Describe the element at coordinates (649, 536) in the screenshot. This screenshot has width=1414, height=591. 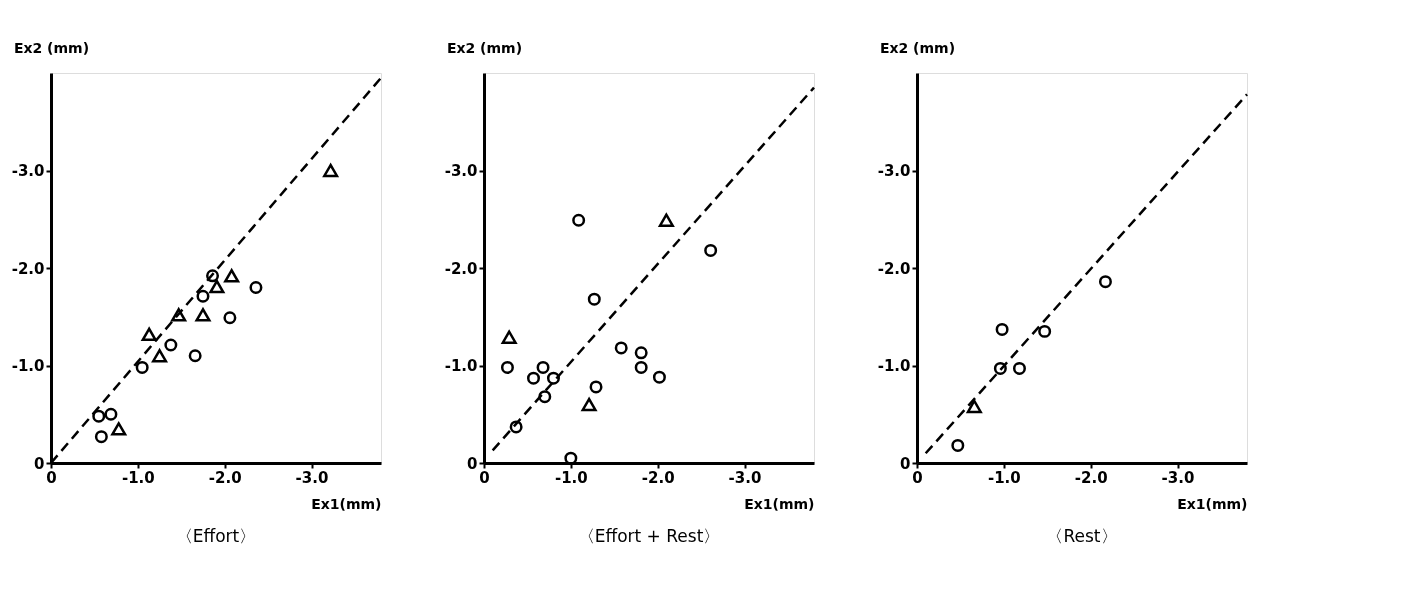
I see `text: 〈Effort + Rest〉` at that location.